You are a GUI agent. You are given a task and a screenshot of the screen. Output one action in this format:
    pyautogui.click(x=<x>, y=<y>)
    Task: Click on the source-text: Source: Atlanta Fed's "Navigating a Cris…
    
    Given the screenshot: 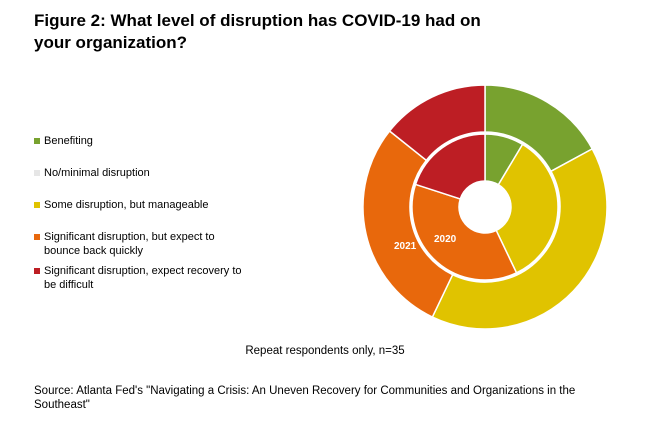 What is the action you would take?
    pyautogui.click(x=305, y=398)
    